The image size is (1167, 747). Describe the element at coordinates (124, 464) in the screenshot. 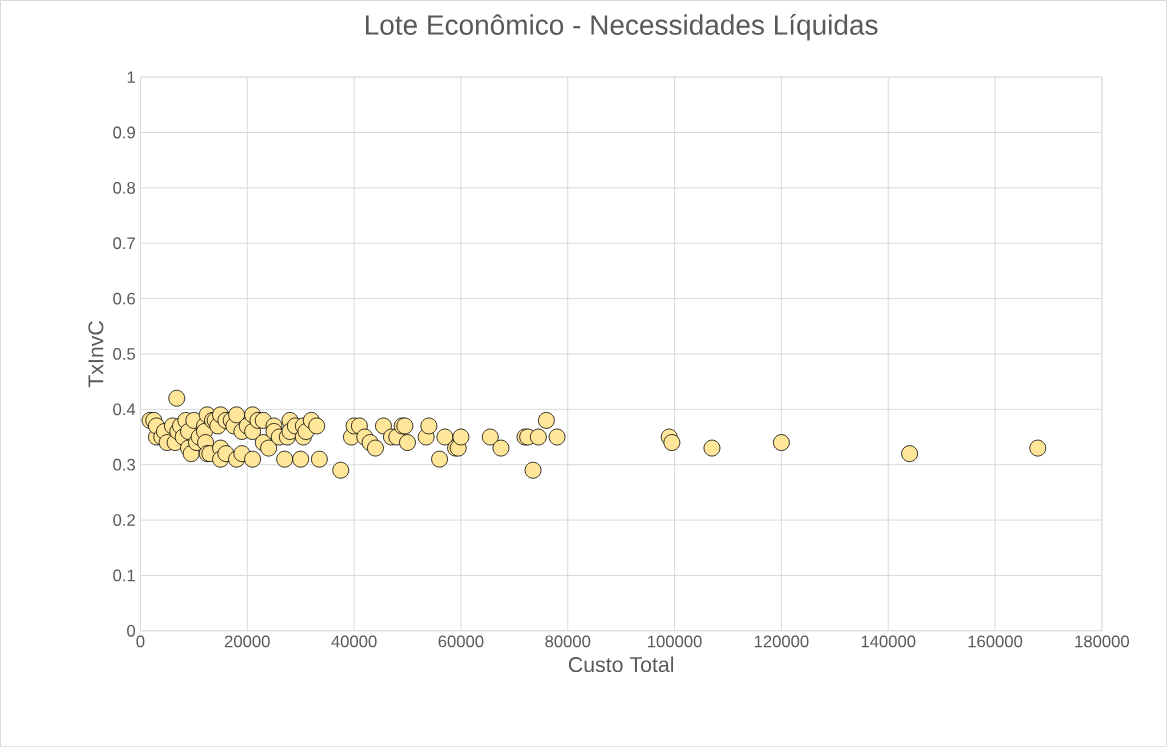

I see `y-tick-label: 0.3` at that location.